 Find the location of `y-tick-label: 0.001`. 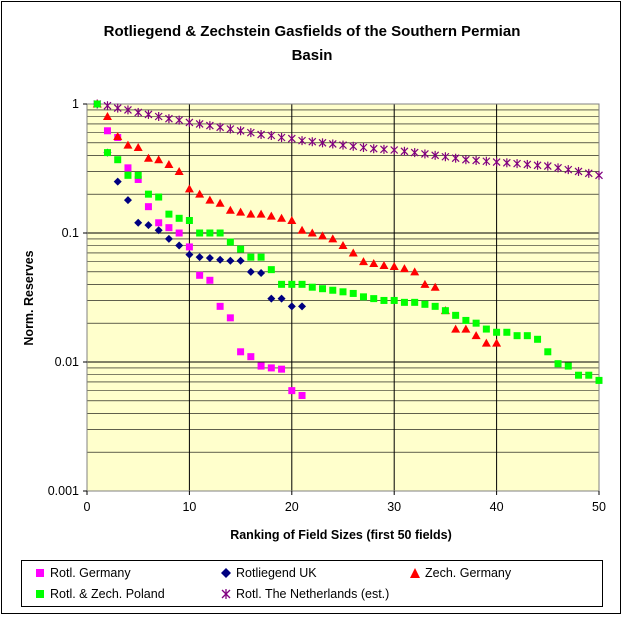

y-tick-label: 0.001 is located at coordinates (63, 491).